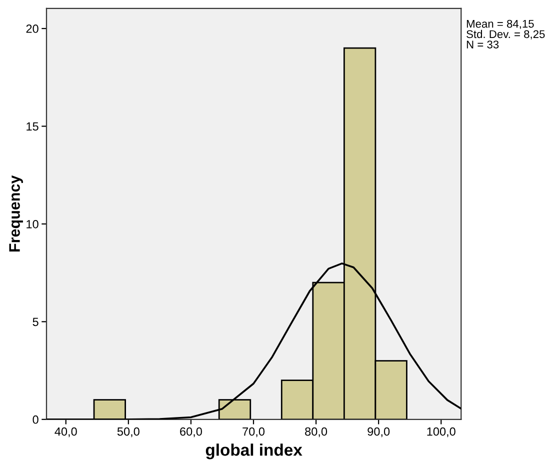 This screenshot has width=547, height=466. What do you see at coordinates (32, 126) in the screenshot?
I see `y-tick-label: 15` at bounding box center [32, 126].